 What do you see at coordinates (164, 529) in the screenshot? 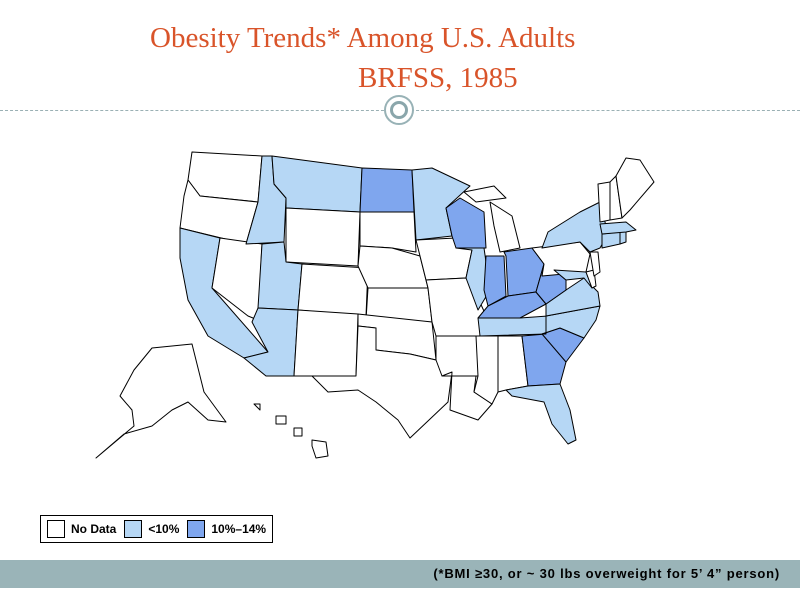
I see `legend-label-under-10: <10%` at bounding box center [164, 529].